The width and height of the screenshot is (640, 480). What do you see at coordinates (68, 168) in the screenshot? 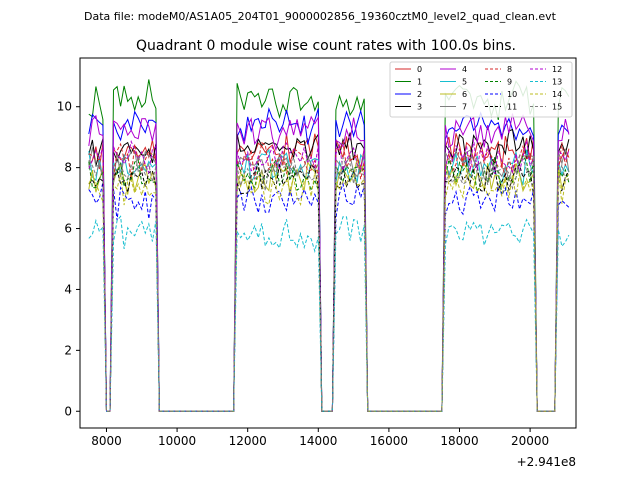
I see `y-tick-label: 8` at bounding box center [68, 168].